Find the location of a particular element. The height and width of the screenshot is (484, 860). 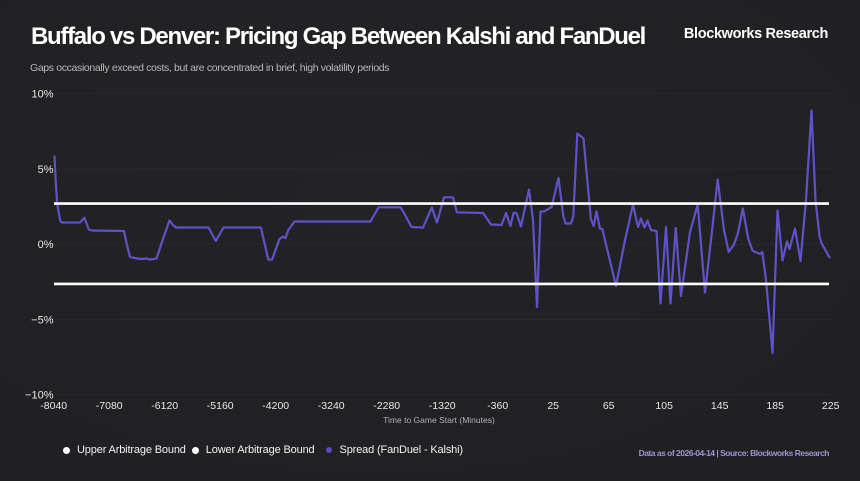

svg-text: 105 is located at coordinates (664, 406).